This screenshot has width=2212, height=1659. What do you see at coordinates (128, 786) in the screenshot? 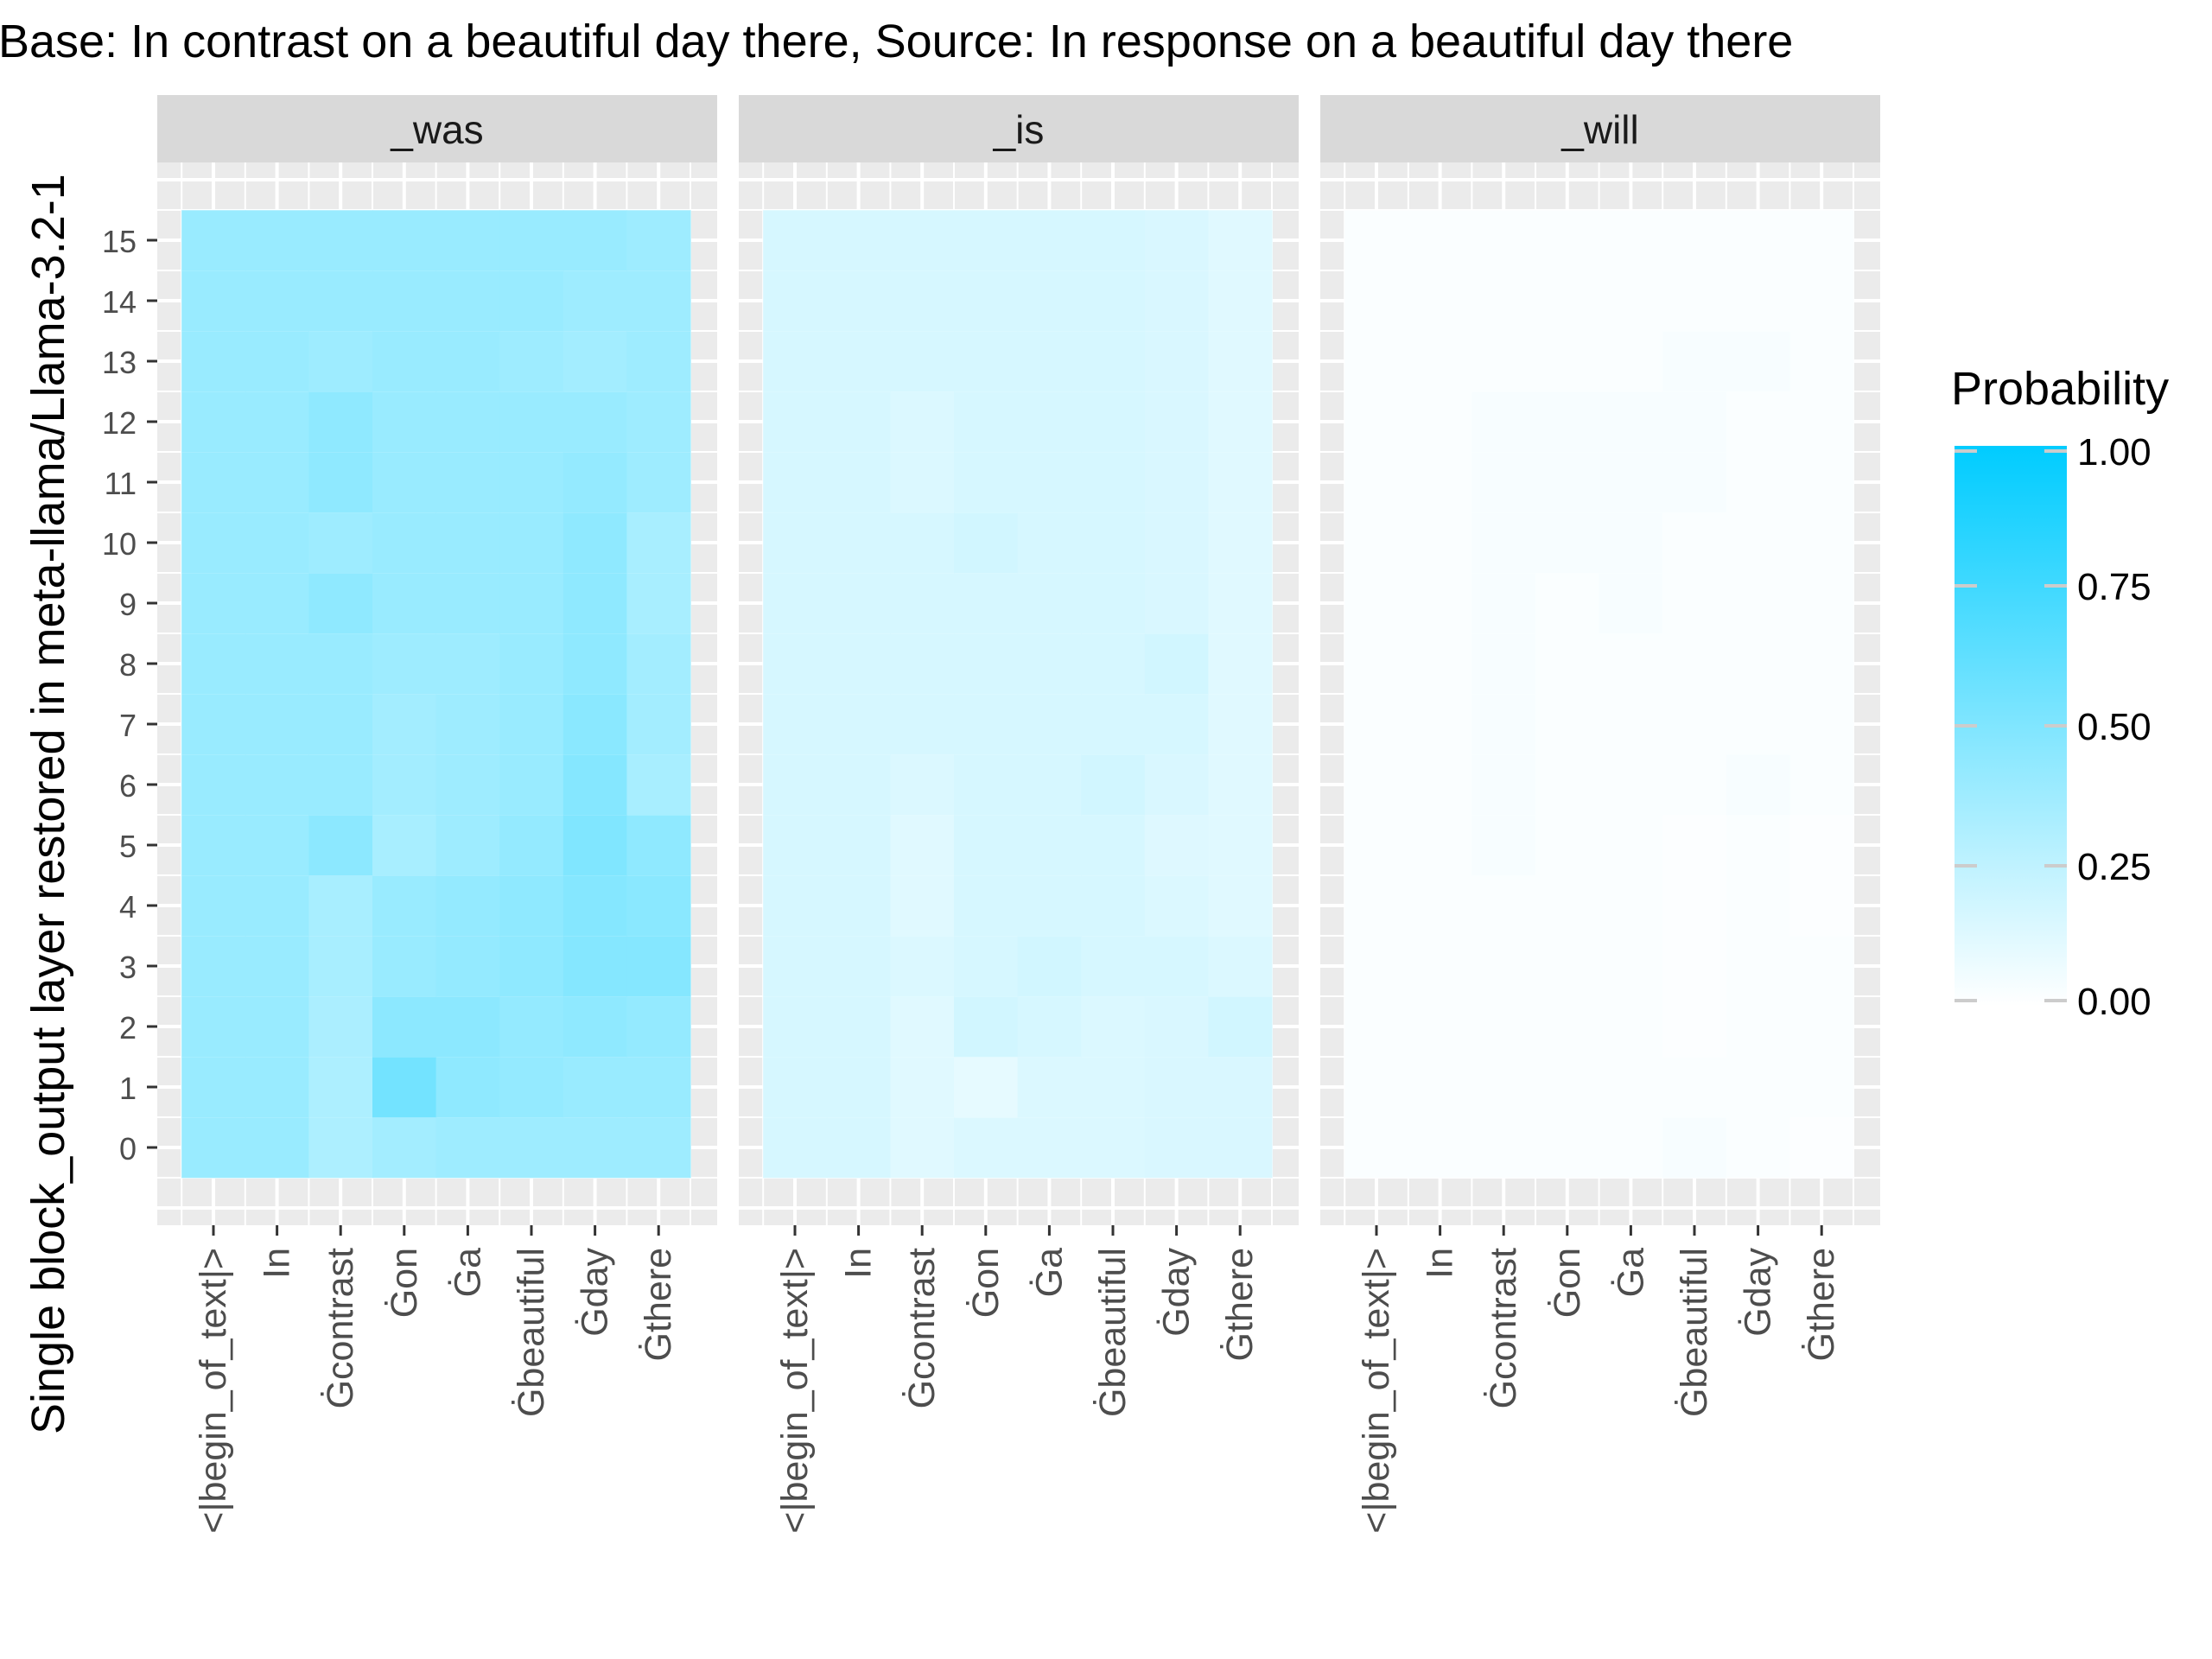
I see `y-tick-label: 6` at bounding box center [128, 786].